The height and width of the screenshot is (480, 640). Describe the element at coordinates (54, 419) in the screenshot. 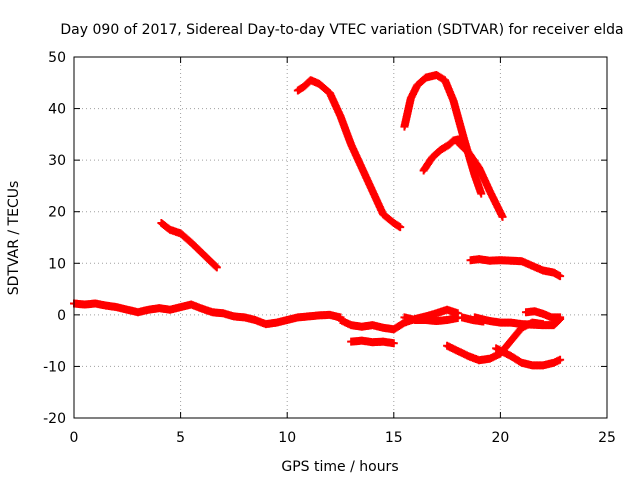

I see `y-tick-label: -20` at that location.